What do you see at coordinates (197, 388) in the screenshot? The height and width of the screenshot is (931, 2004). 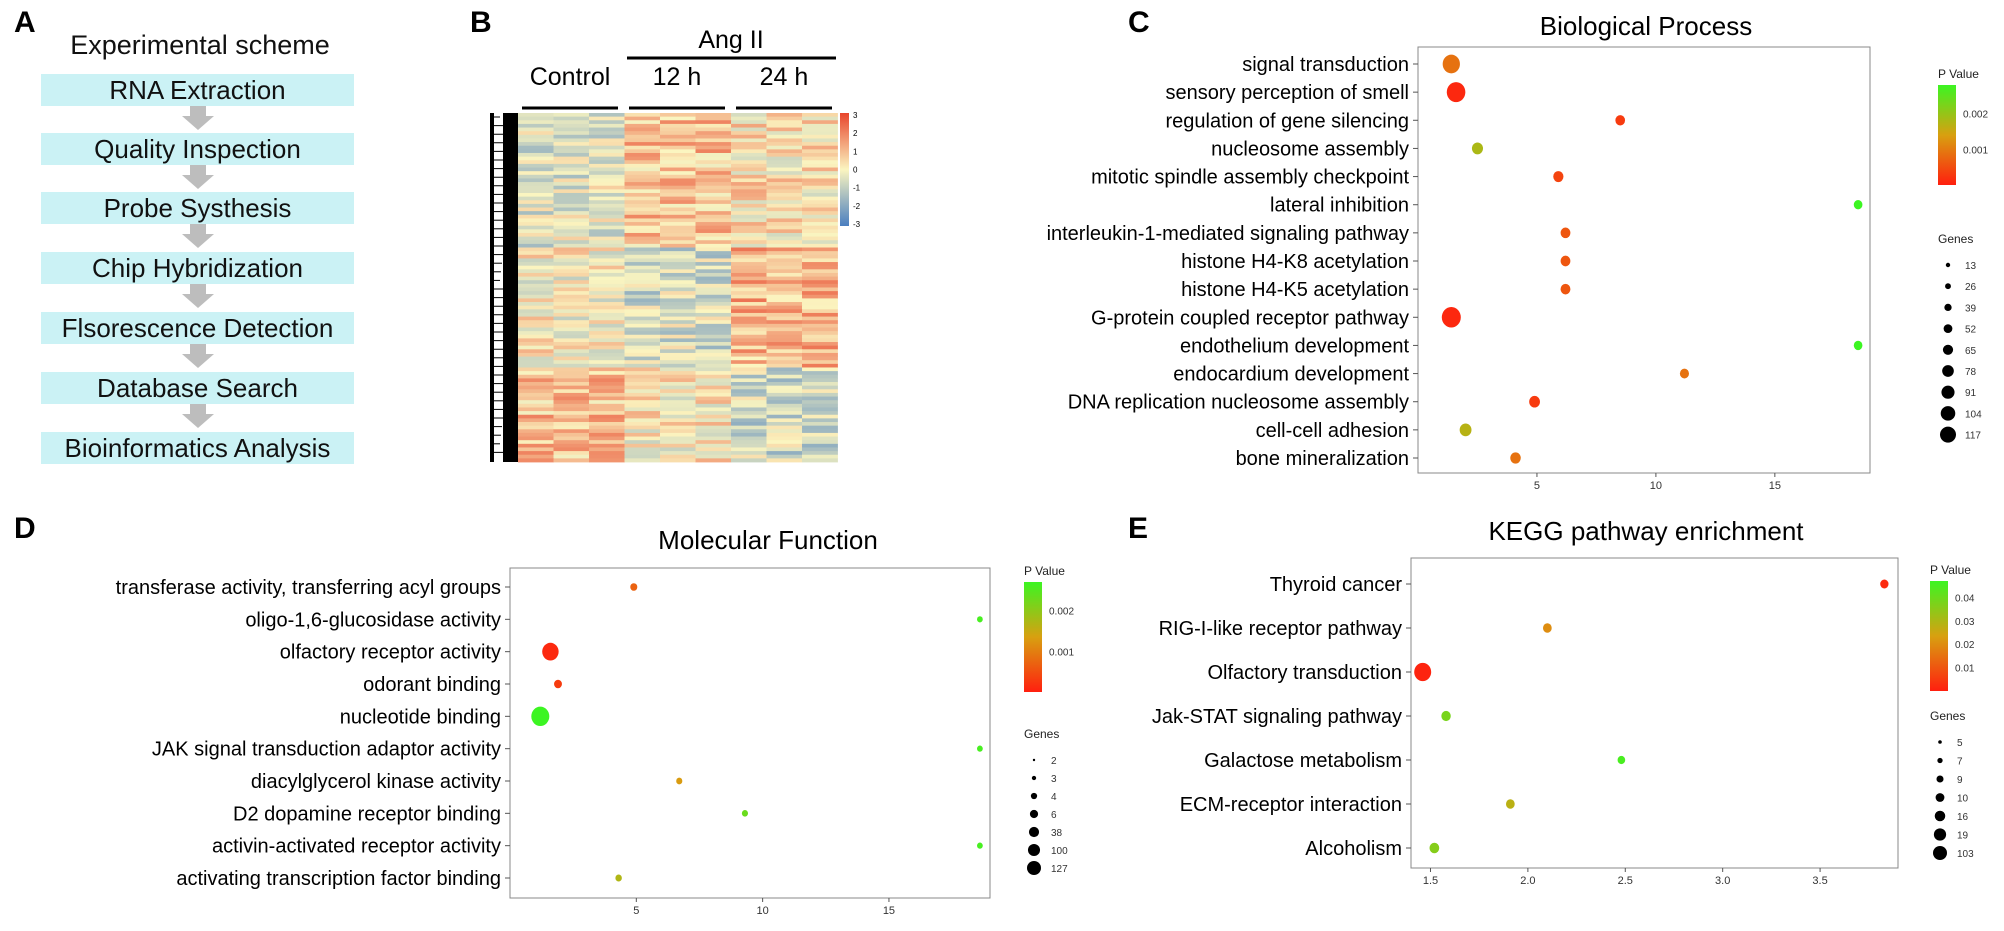 I see `scheme-step: Database Search` at bounding box center [197, 388].